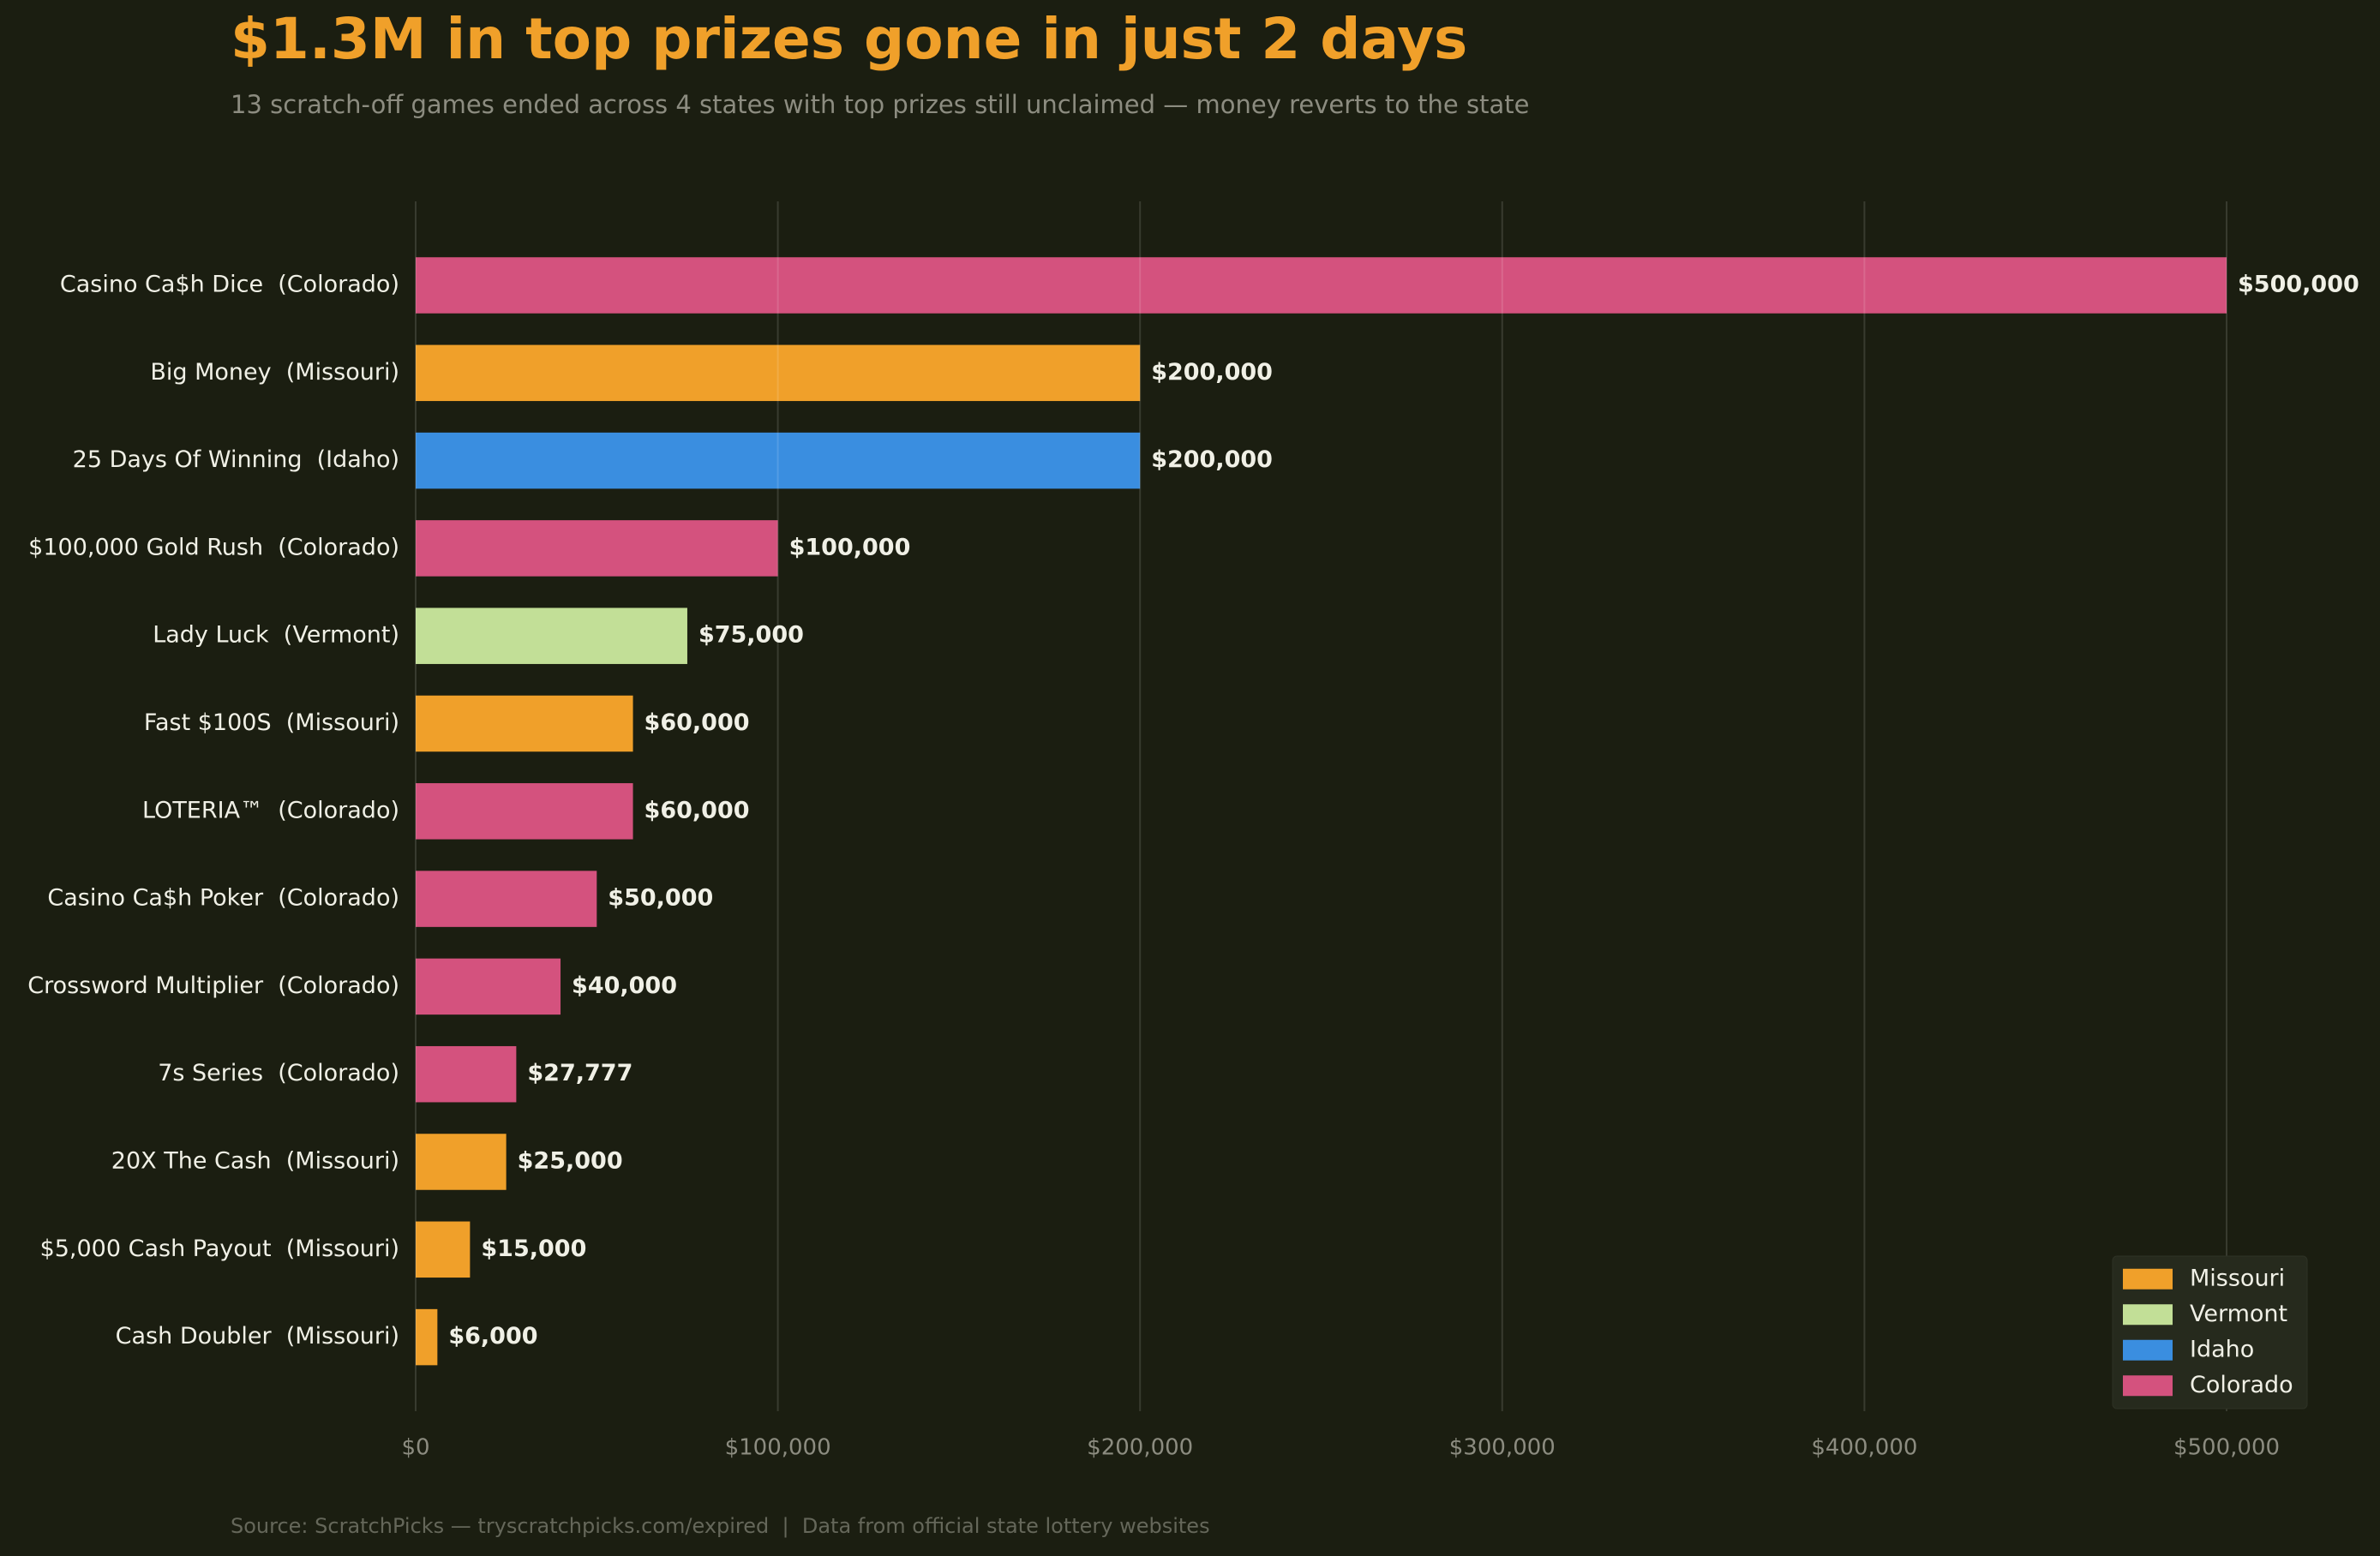  Describe the element at coordinates (415, 1448) in the screenshot. I see `x-tick-label: $0` at that location.